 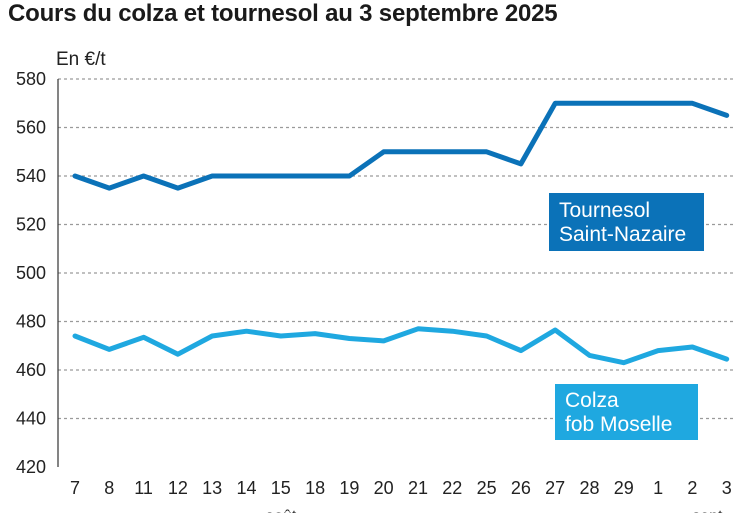 I want to click on legend-colza-line-1: Colza, so click(x=592, y=400).